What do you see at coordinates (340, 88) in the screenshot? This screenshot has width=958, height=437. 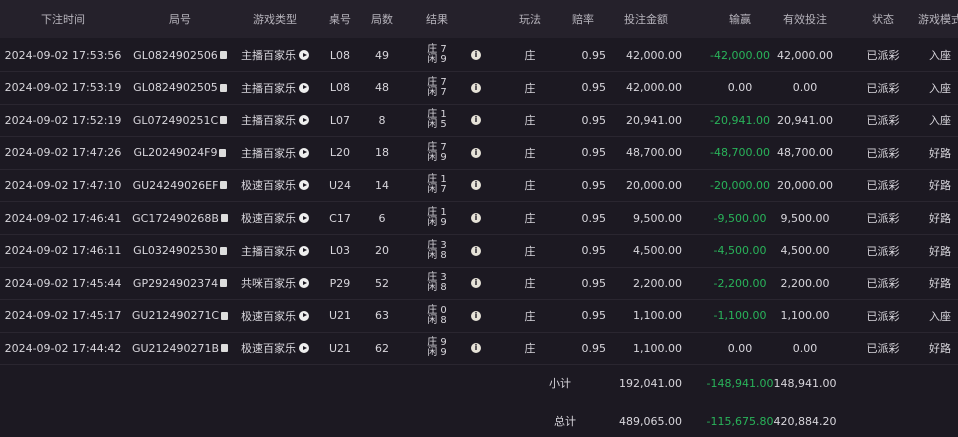 I see `cell-table: L08` at bounding box center [340, 88].